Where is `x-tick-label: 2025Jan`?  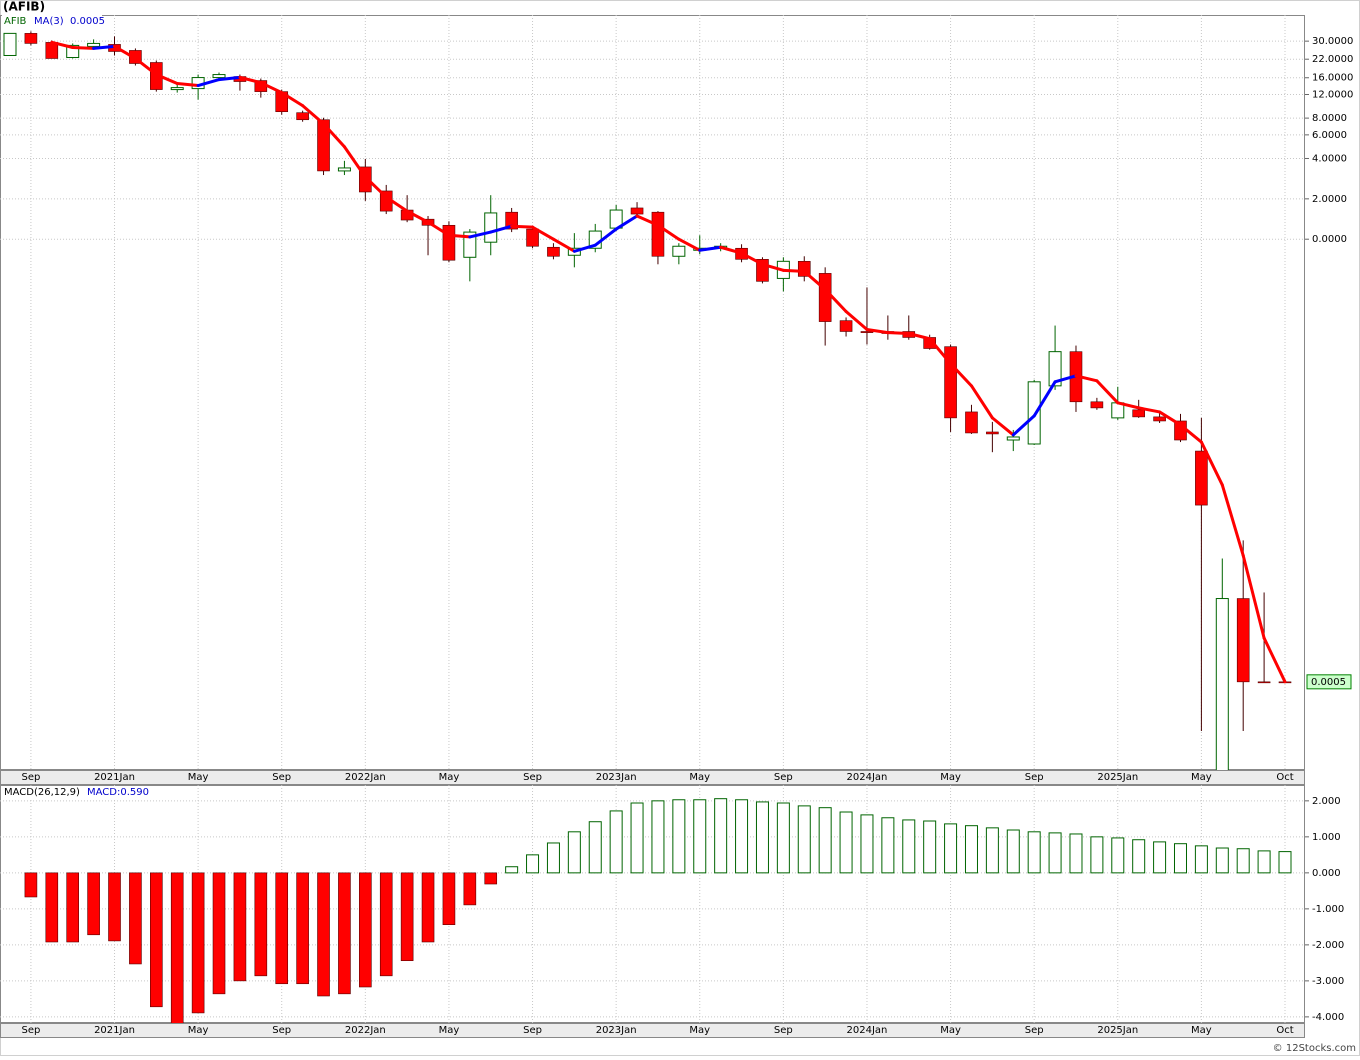 x-tick-label: 2025Jan is located at coordinates (1117, 1030).